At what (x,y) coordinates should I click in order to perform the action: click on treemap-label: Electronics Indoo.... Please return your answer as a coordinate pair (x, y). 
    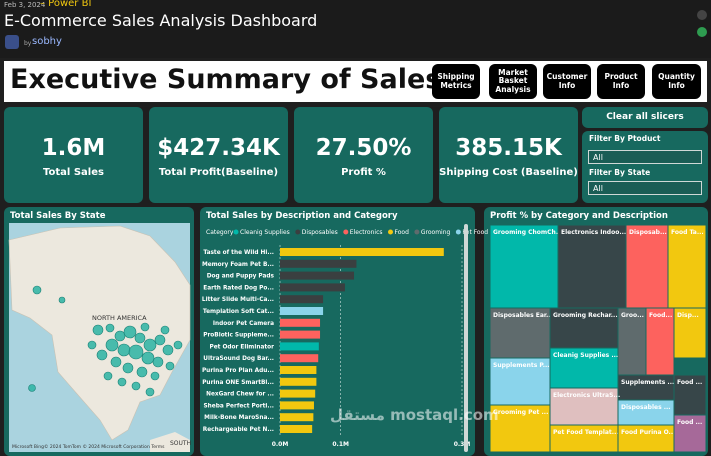
    Looking at the image, I should click on (593, 232).